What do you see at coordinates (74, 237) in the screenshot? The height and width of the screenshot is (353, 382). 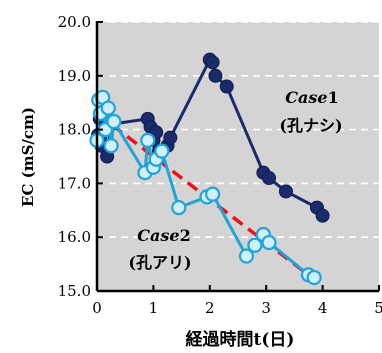 I see `y-tick-label: 16.0` at bounding box center [74, 237].